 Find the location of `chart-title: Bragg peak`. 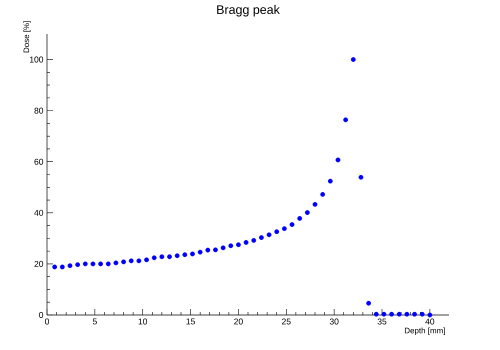

chart-title: Bragg peak is located at coordinates (248, 10).